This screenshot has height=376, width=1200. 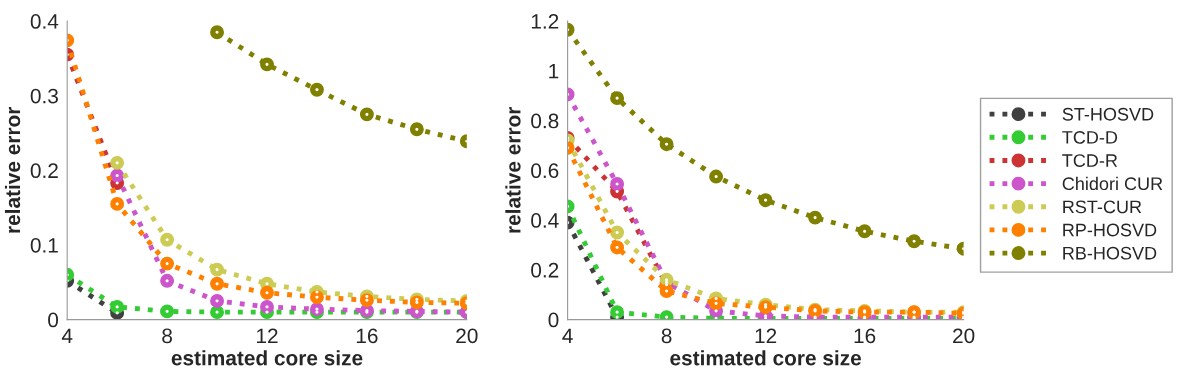 I want to click on y-tick-label: 1.2, so click(x=545, y=21).